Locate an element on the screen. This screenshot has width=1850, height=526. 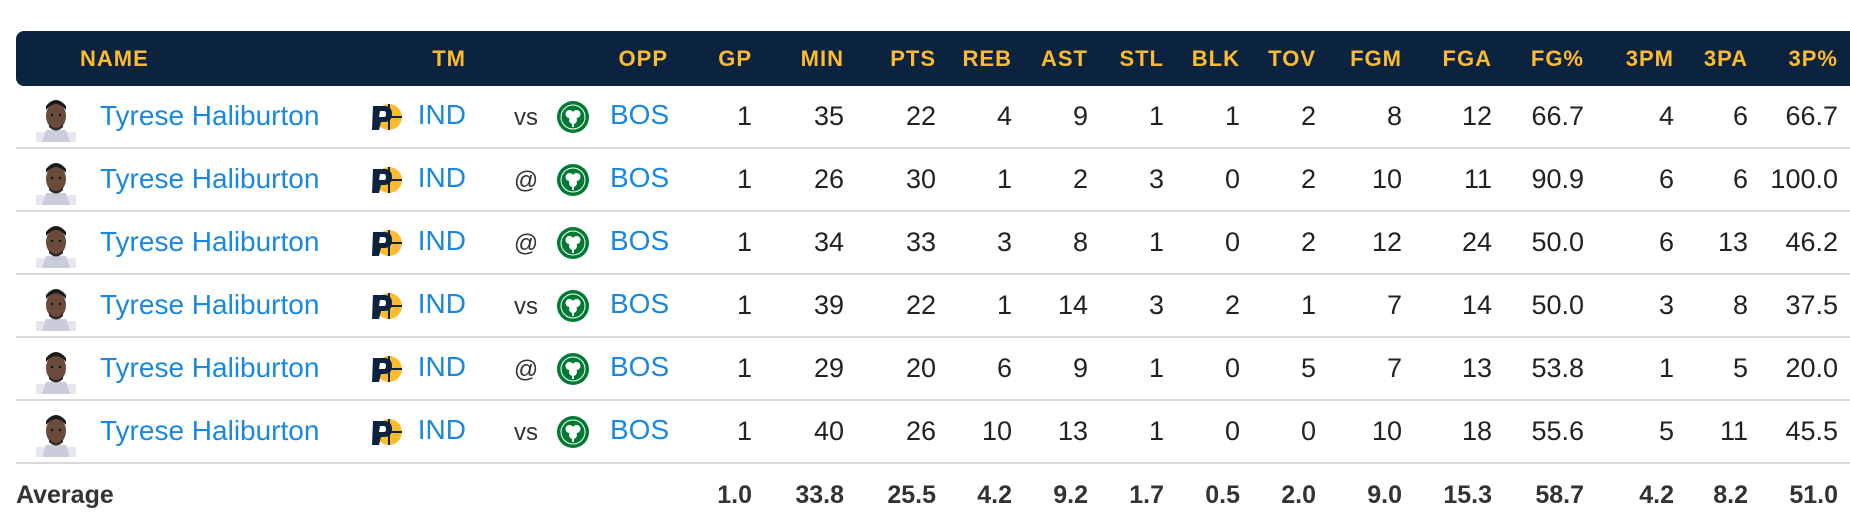
tov-value: 5 is located at coordinates (1278, 369).